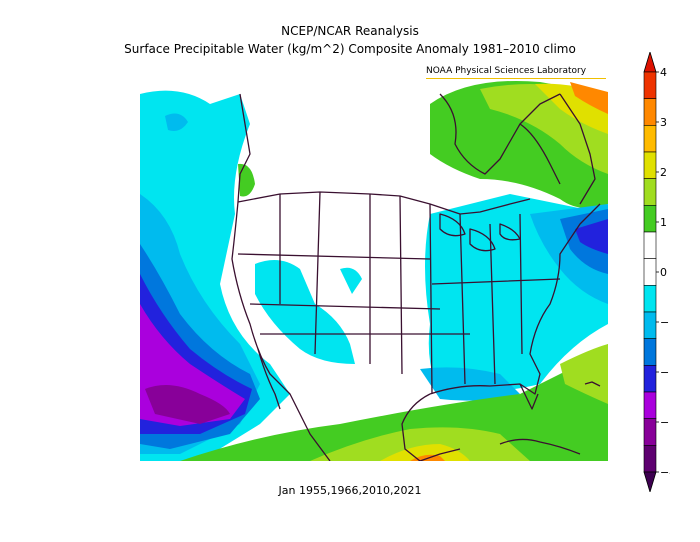 The height and width of the screenshot is (542, 700). What do you see at coordinates (351, 280) in the screenshot?
I see `anomaly-plains-cyan` at bounding box center [351, 280].